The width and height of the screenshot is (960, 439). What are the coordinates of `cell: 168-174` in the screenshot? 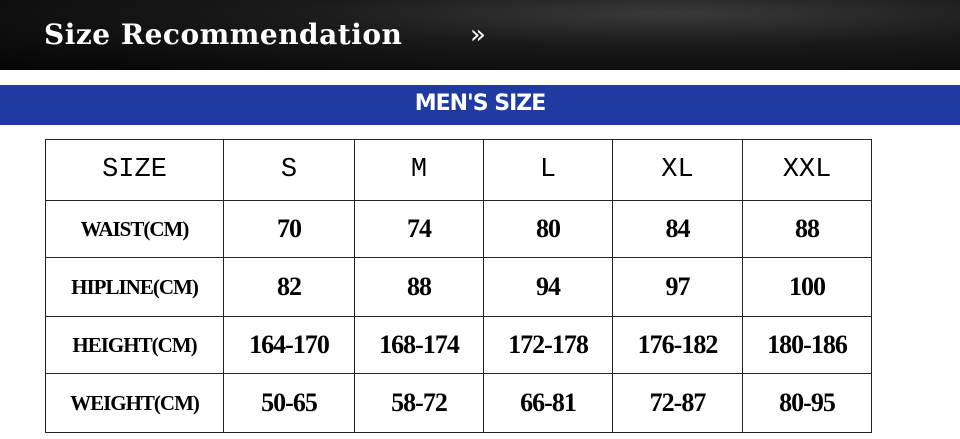 It's located at (419, 345).